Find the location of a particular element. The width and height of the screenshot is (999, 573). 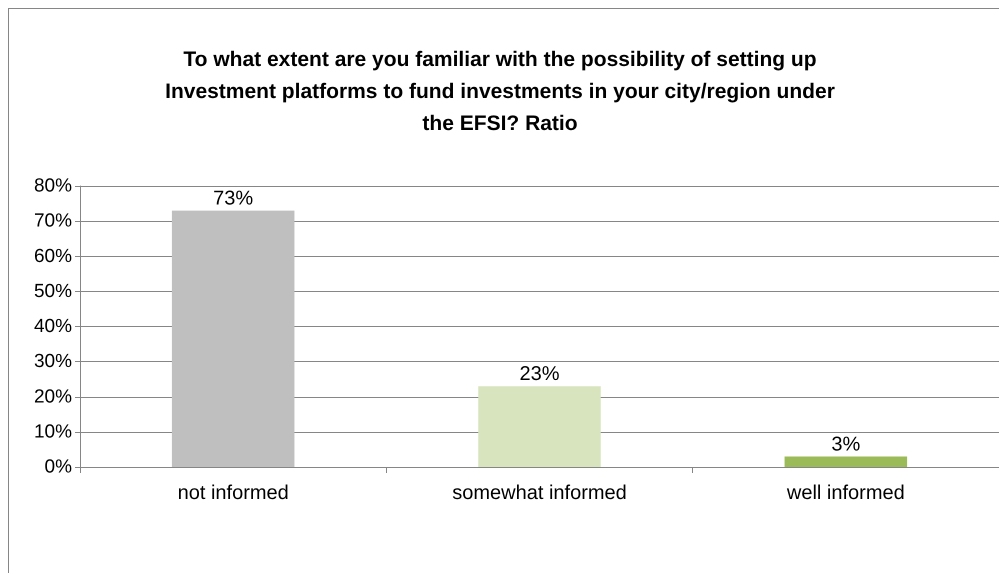

y-tick-label: 0% is located at coordinates (58, 467).